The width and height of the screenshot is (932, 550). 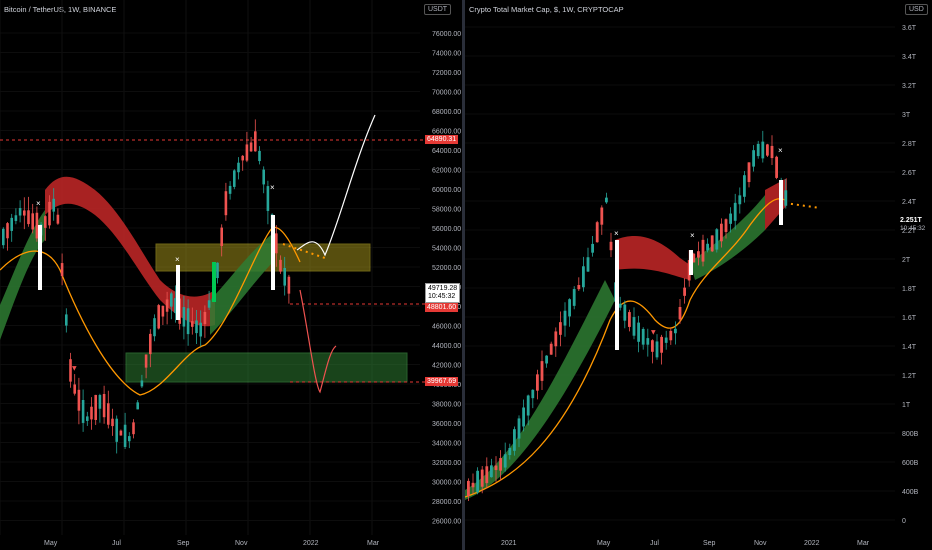 What do you see at coordinates (909, 347) in the screenshot?
I see `y-axis-tick: 1.4T` at bounding box center [909, 347].